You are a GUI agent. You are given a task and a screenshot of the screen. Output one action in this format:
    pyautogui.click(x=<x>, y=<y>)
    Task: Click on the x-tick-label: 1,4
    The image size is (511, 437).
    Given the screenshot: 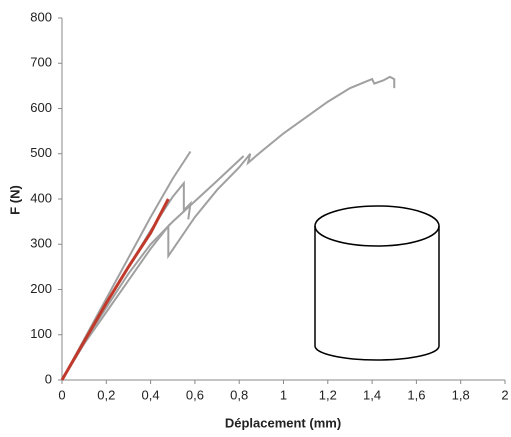 What is the action you would take?
    pyautogui.click(x=372, y=394)
    